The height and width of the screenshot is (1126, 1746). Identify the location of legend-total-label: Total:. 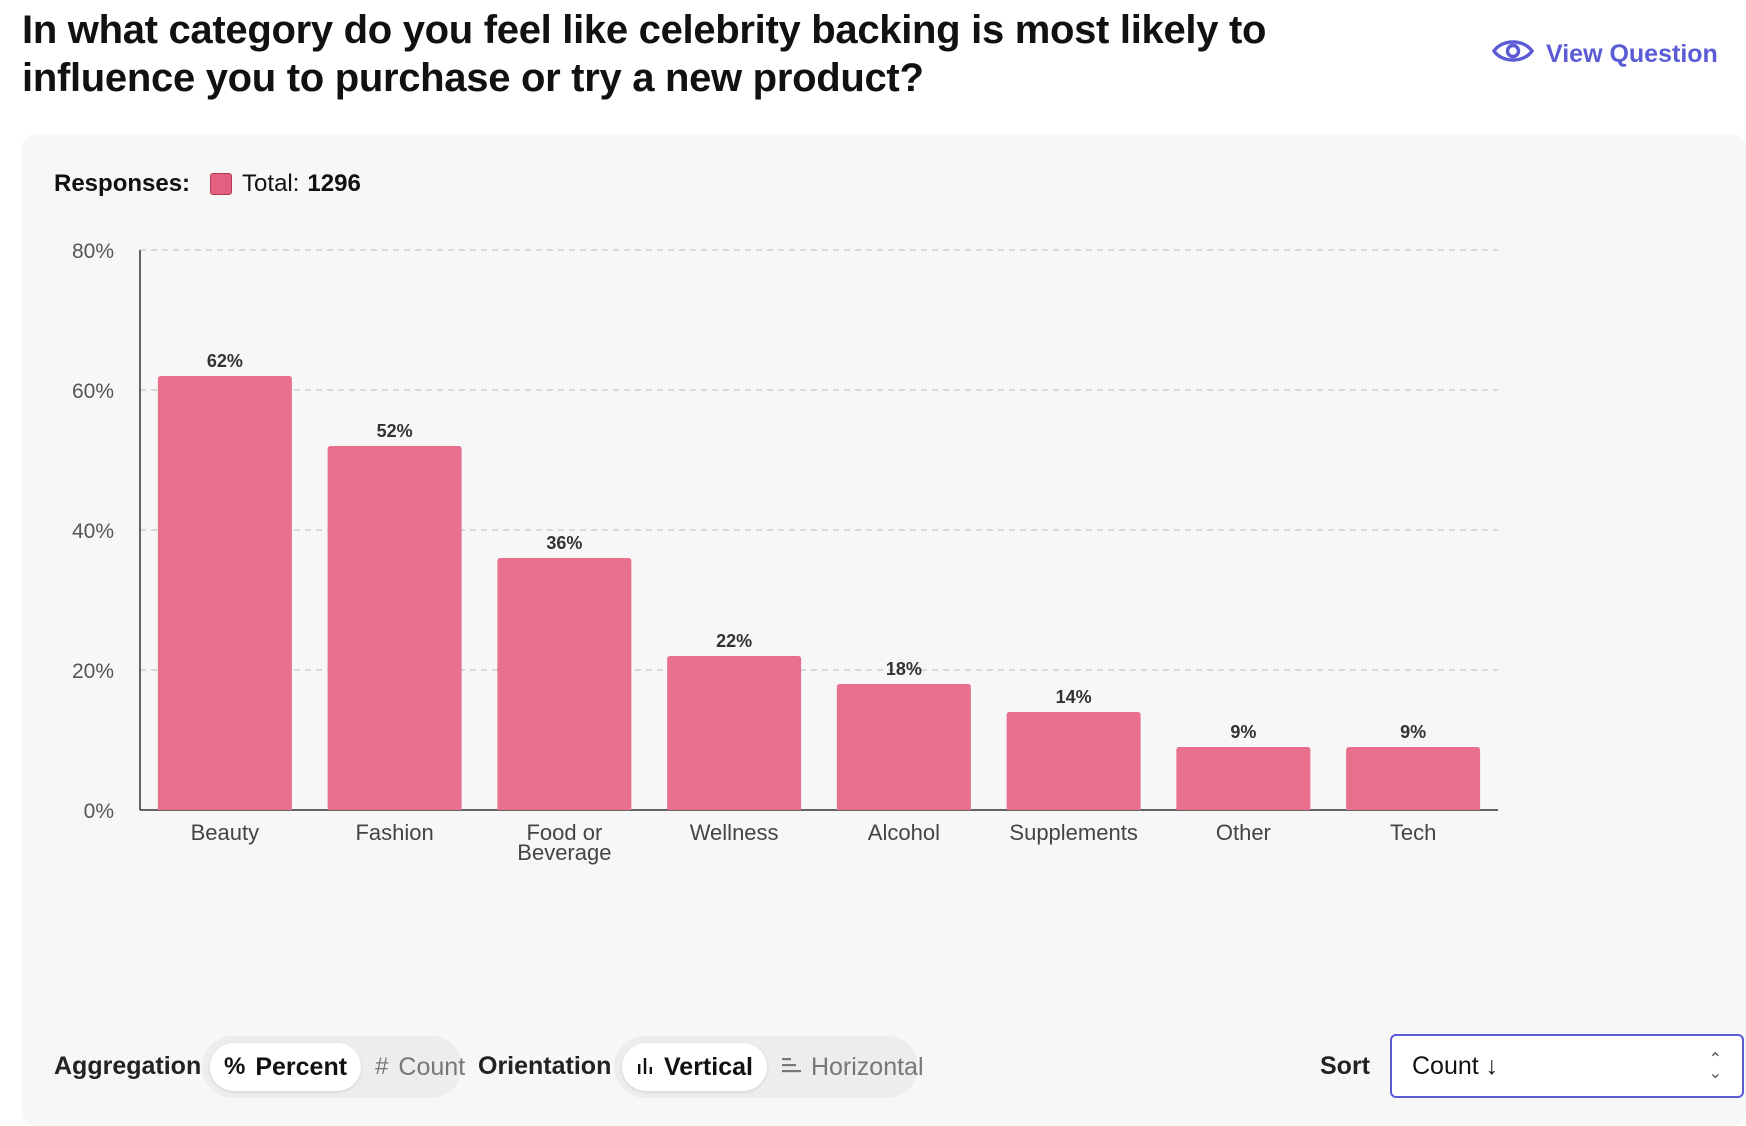
(271, 183).